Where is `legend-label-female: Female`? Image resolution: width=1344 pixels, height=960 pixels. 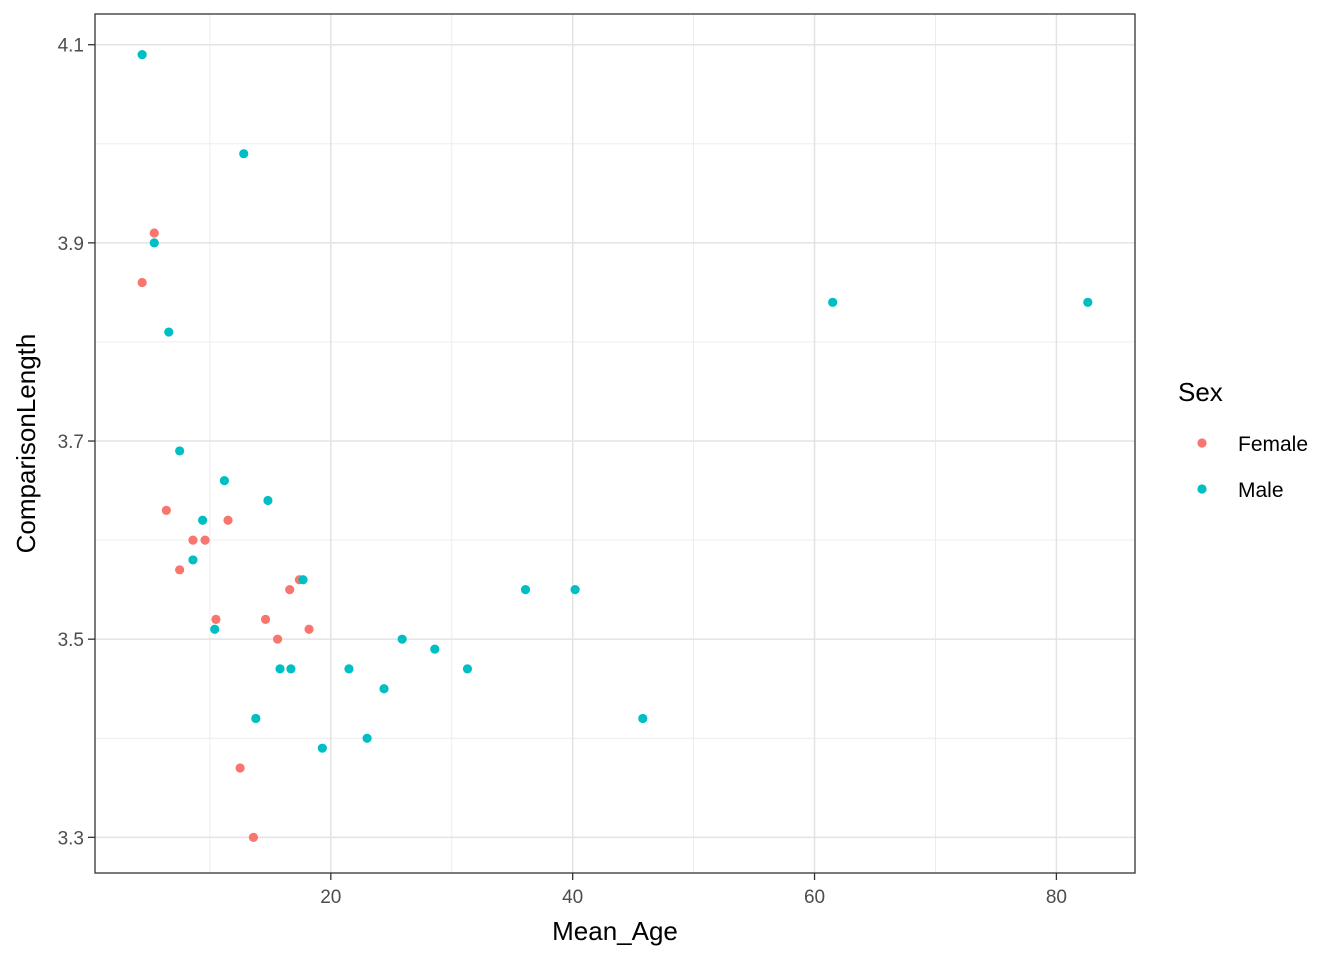 legend-label-female: Female is located at coordinates (1273, 444).